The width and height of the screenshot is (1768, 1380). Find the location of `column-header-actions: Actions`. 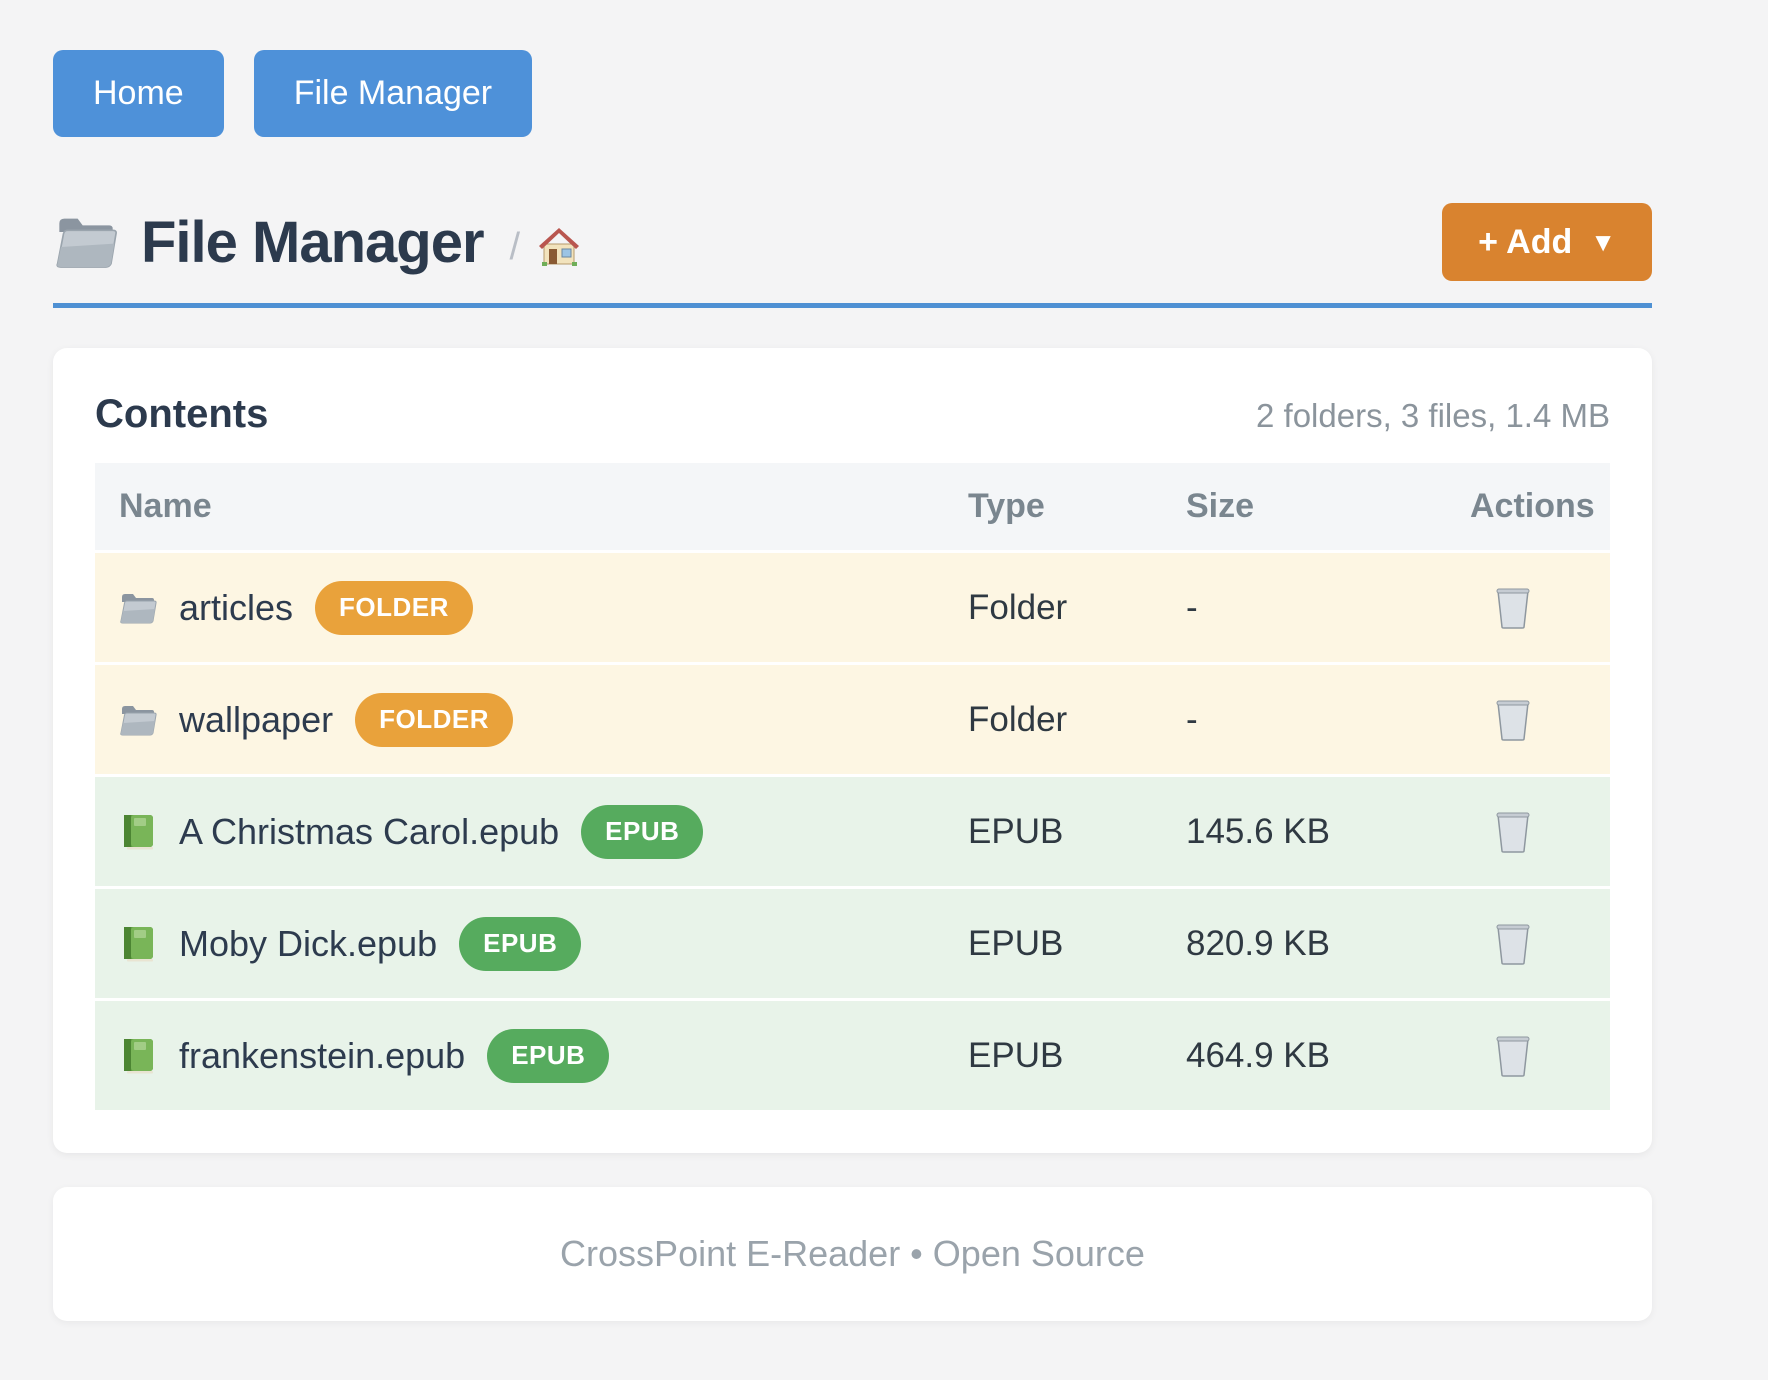

column-header-actions: Actions is located at coordinates (1532, 506).